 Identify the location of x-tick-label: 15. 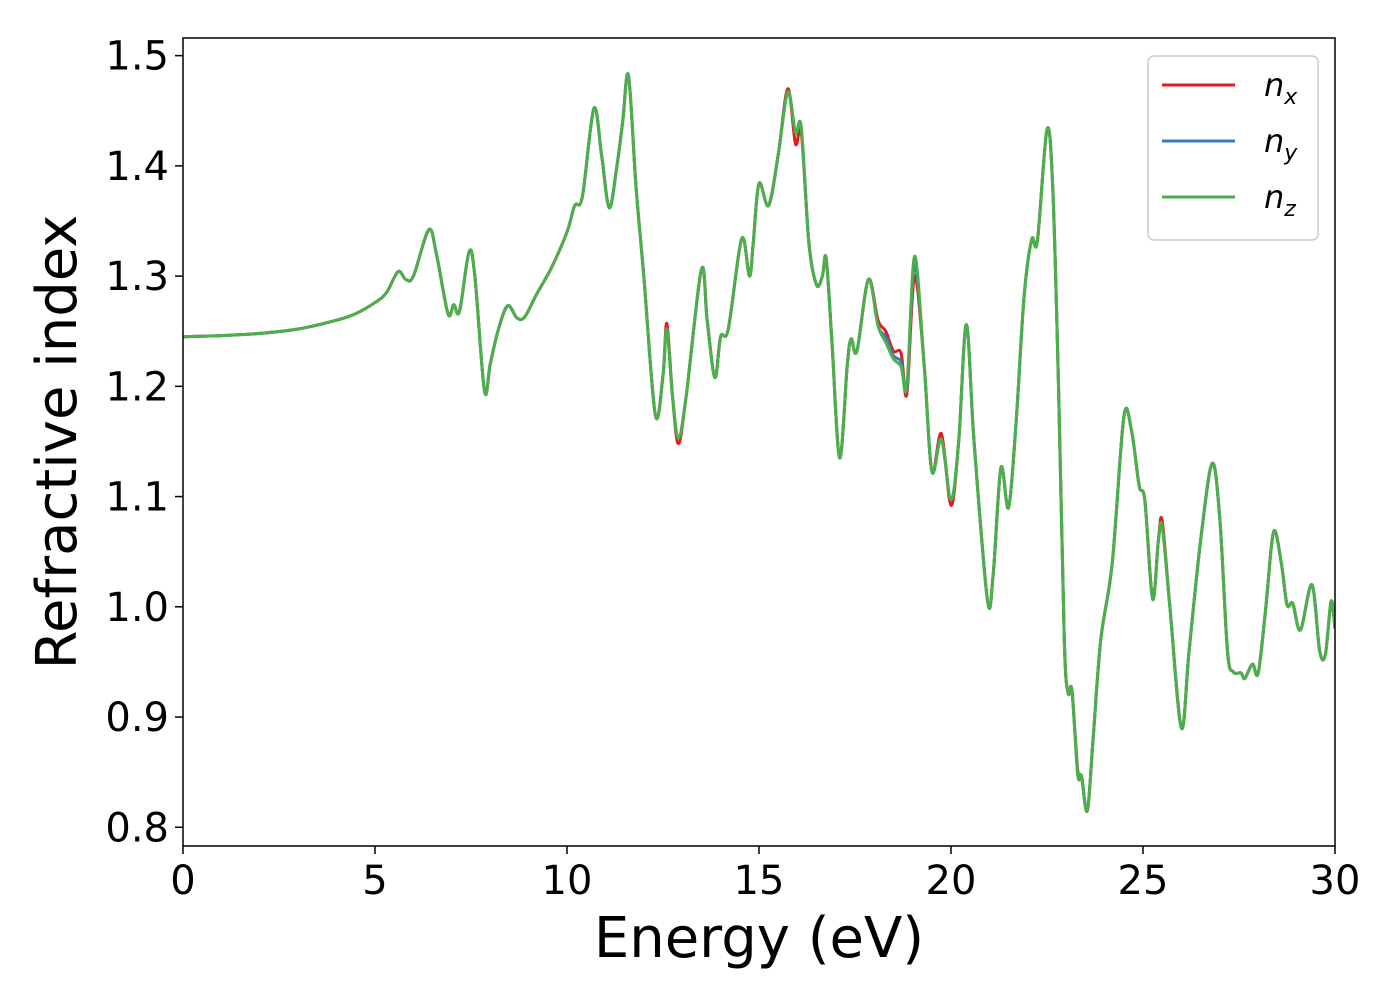
(759, 881).